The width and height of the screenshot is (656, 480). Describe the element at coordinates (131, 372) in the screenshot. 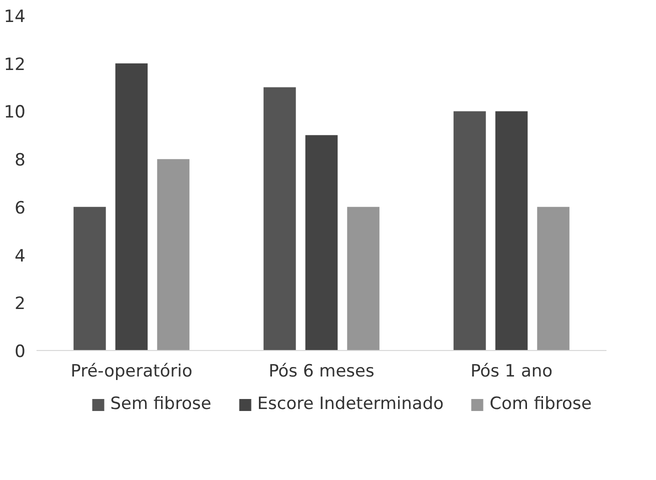

I see `x-tick-label: Pré-operatório` at that location.